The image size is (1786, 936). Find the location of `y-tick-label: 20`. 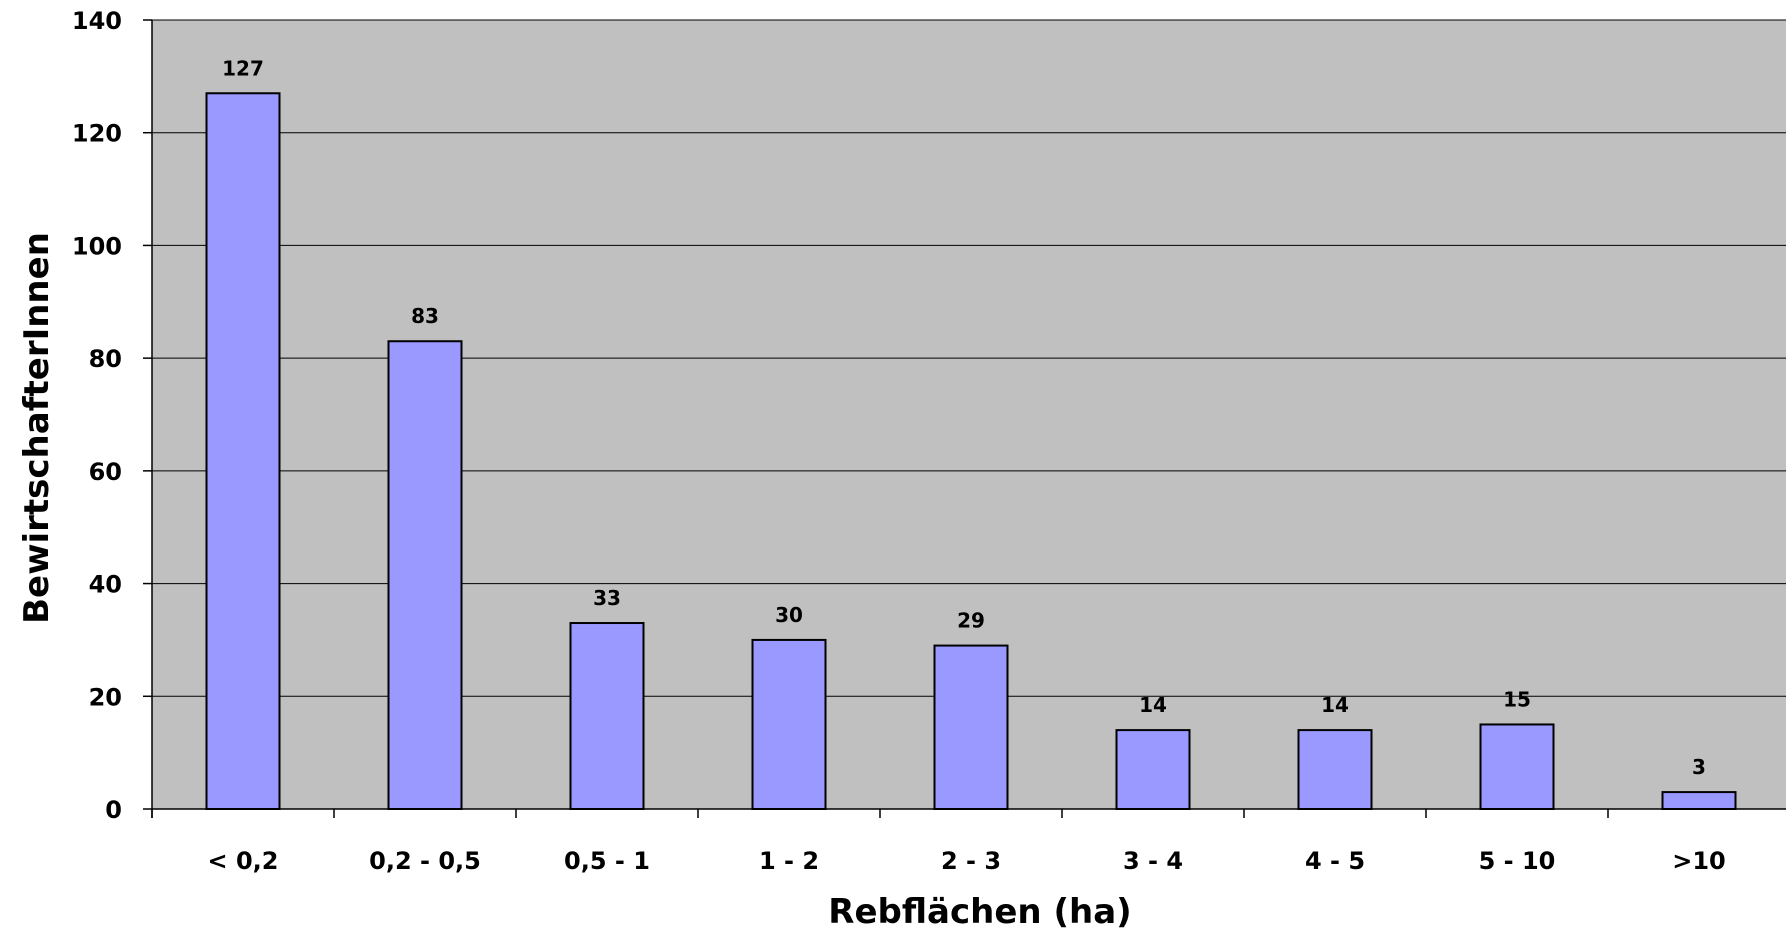

y-tick-label: 20 is located at coordinates (105, 697).